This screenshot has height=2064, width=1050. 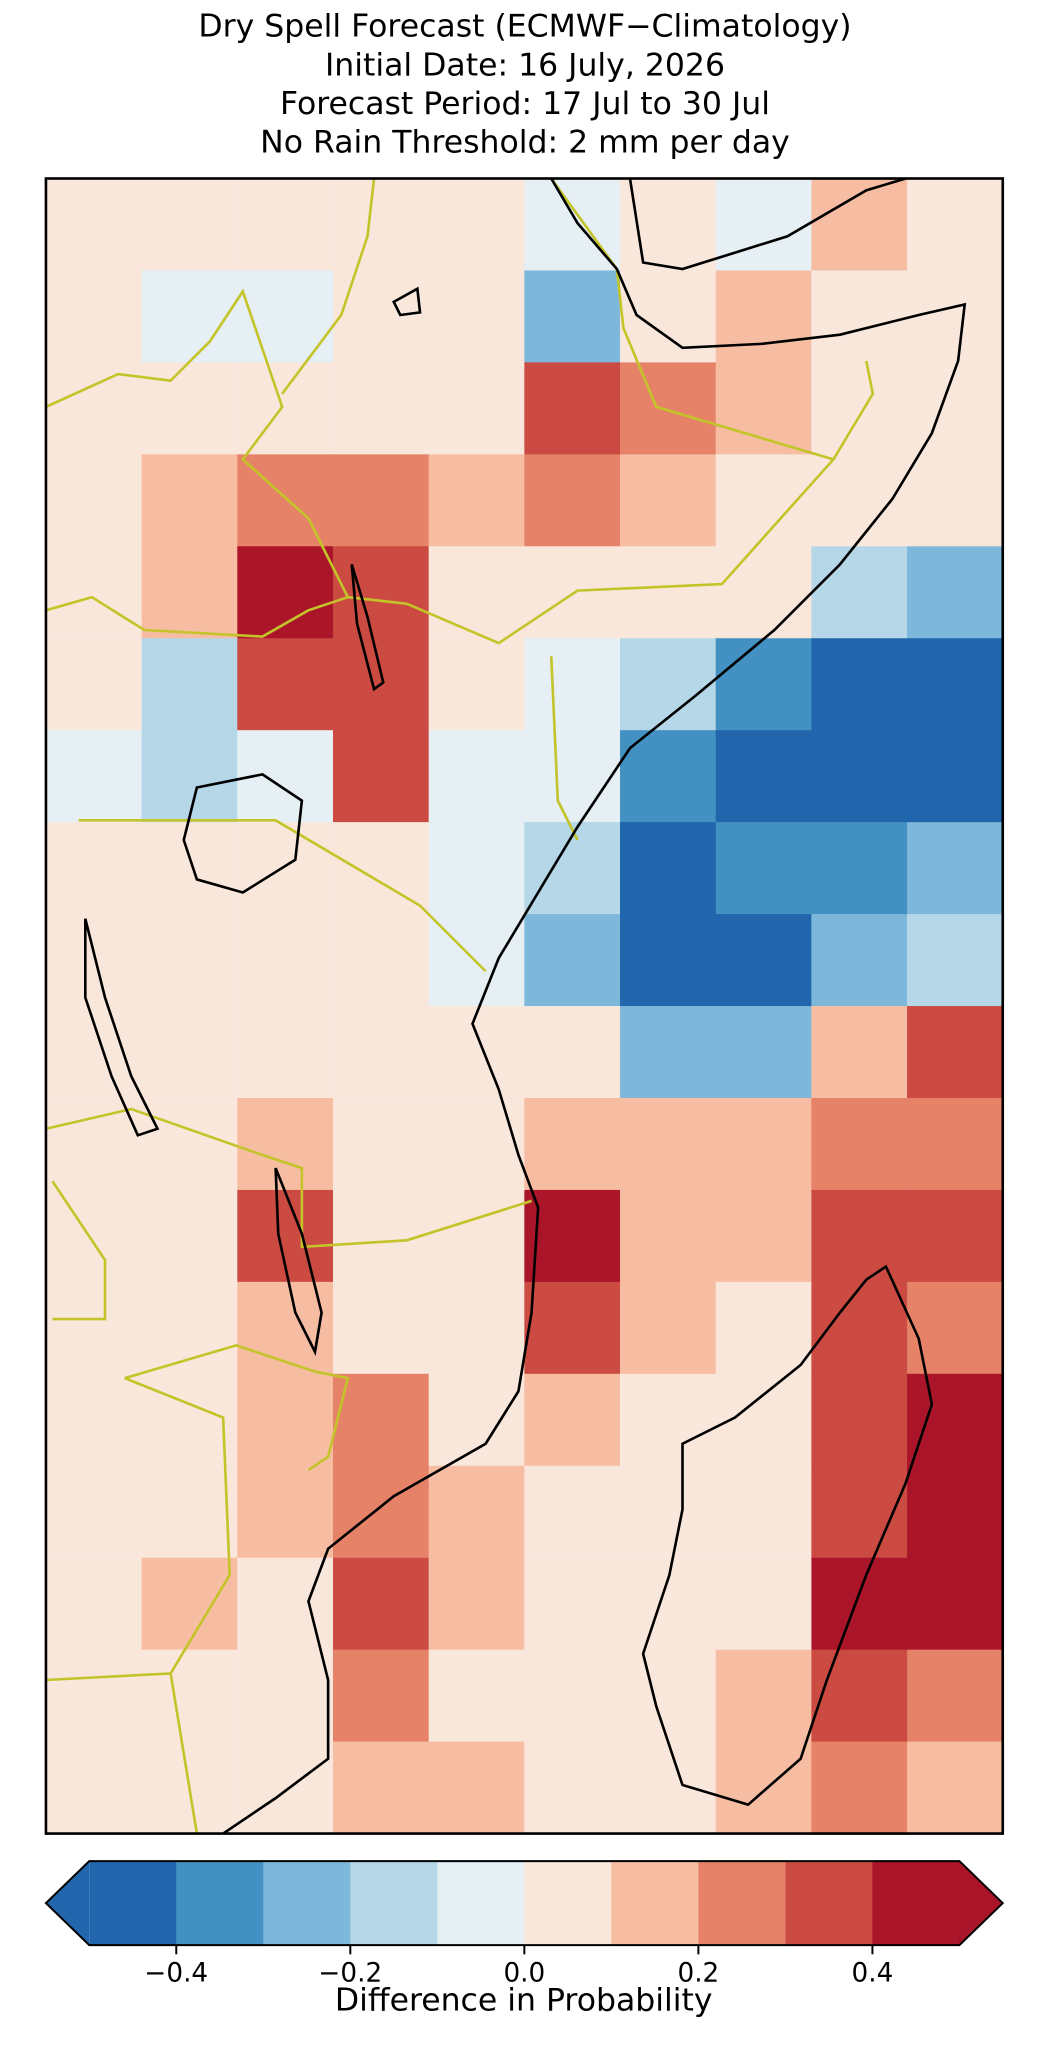 I want to click on madagascar, so click(x=787, y=1535).